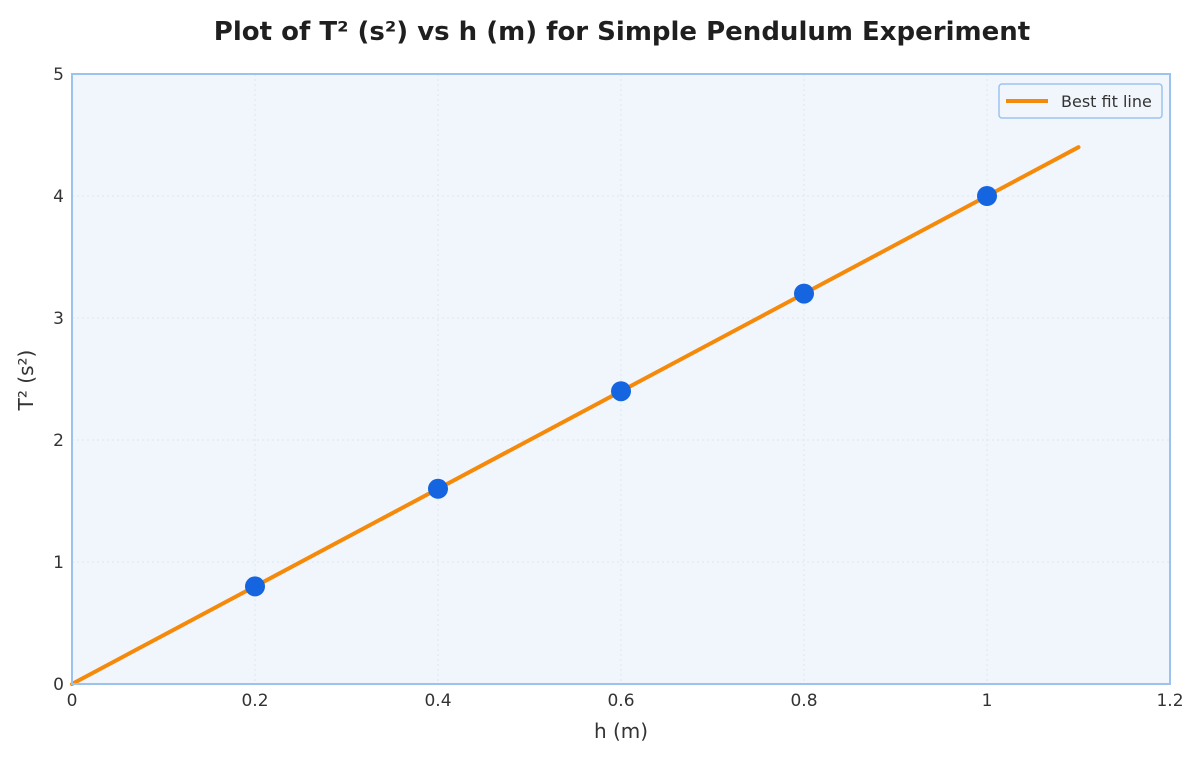 The image size is (1200, 760). I want to click on legend-label-best-fit: Best fit line, so click(1106, 101).